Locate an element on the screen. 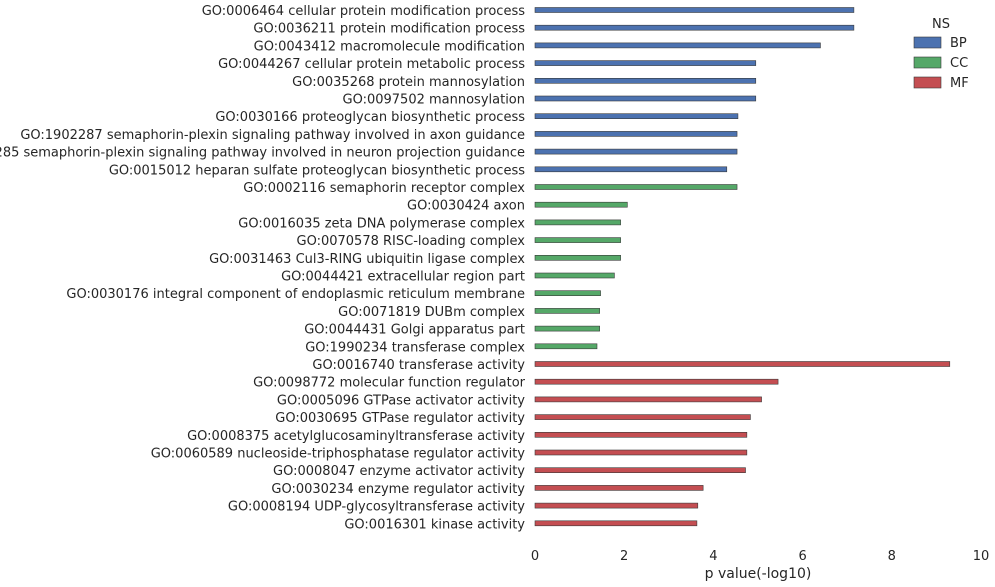  x-tick-label: 2 is located at coordinates (624, 556).